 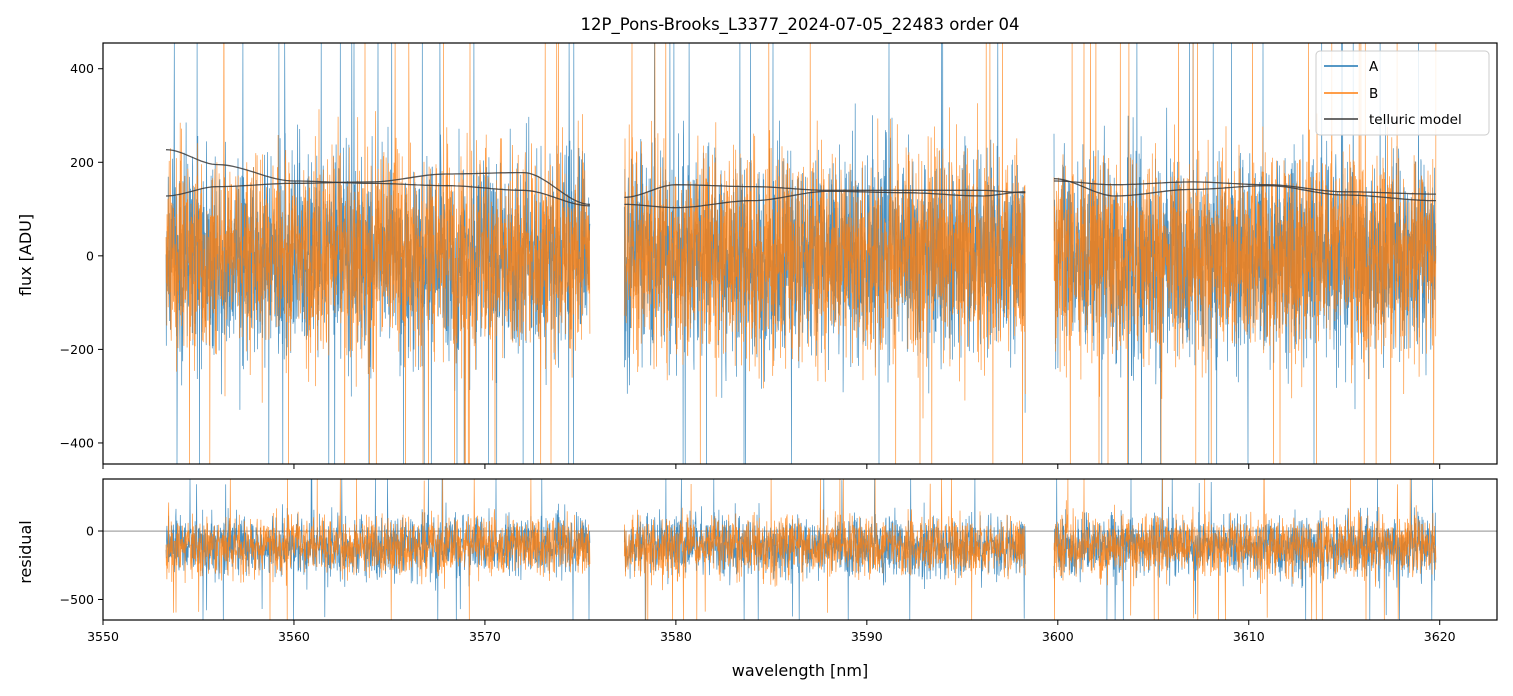 What do you see at coordinates (77, 349) in the screenshot?
I see `main-ytick-label: −200` at bounding box center [77, 349].